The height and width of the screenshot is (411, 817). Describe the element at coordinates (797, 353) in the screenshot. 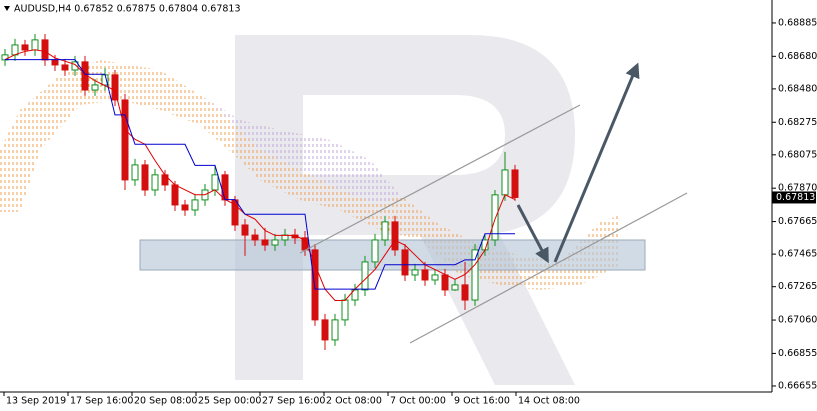

I see `y-tick-label: 0.66855` at that location.